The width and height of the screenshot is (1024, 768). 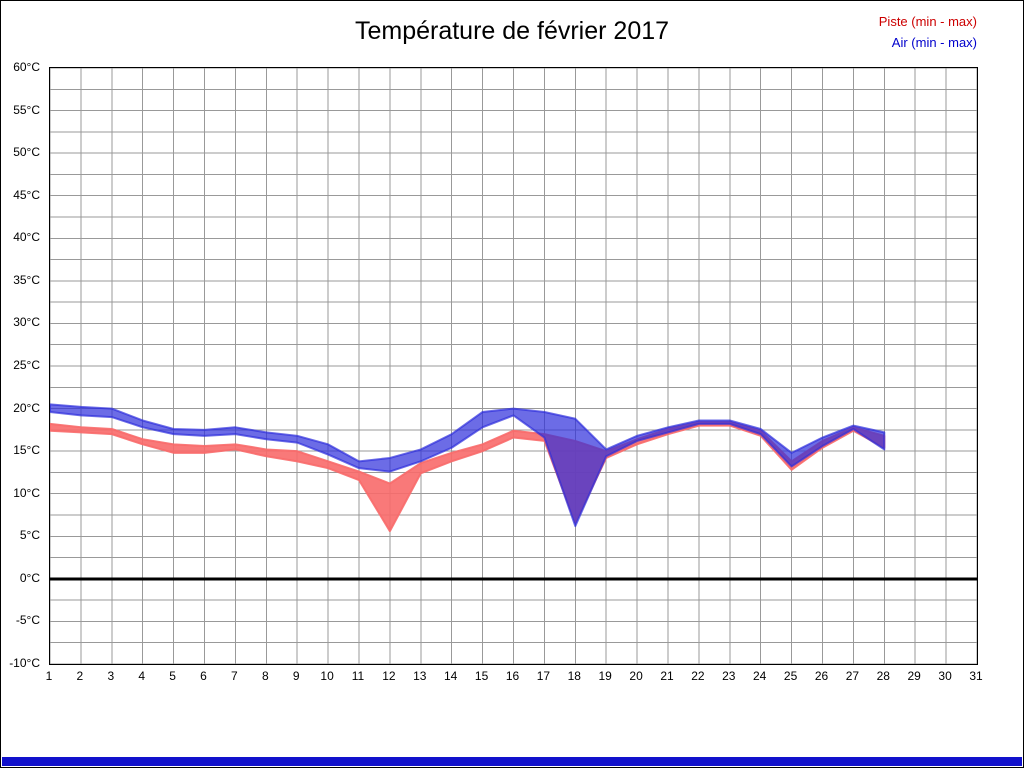 I want to click on x-axis-label: 31, so click(x=976, y=676).